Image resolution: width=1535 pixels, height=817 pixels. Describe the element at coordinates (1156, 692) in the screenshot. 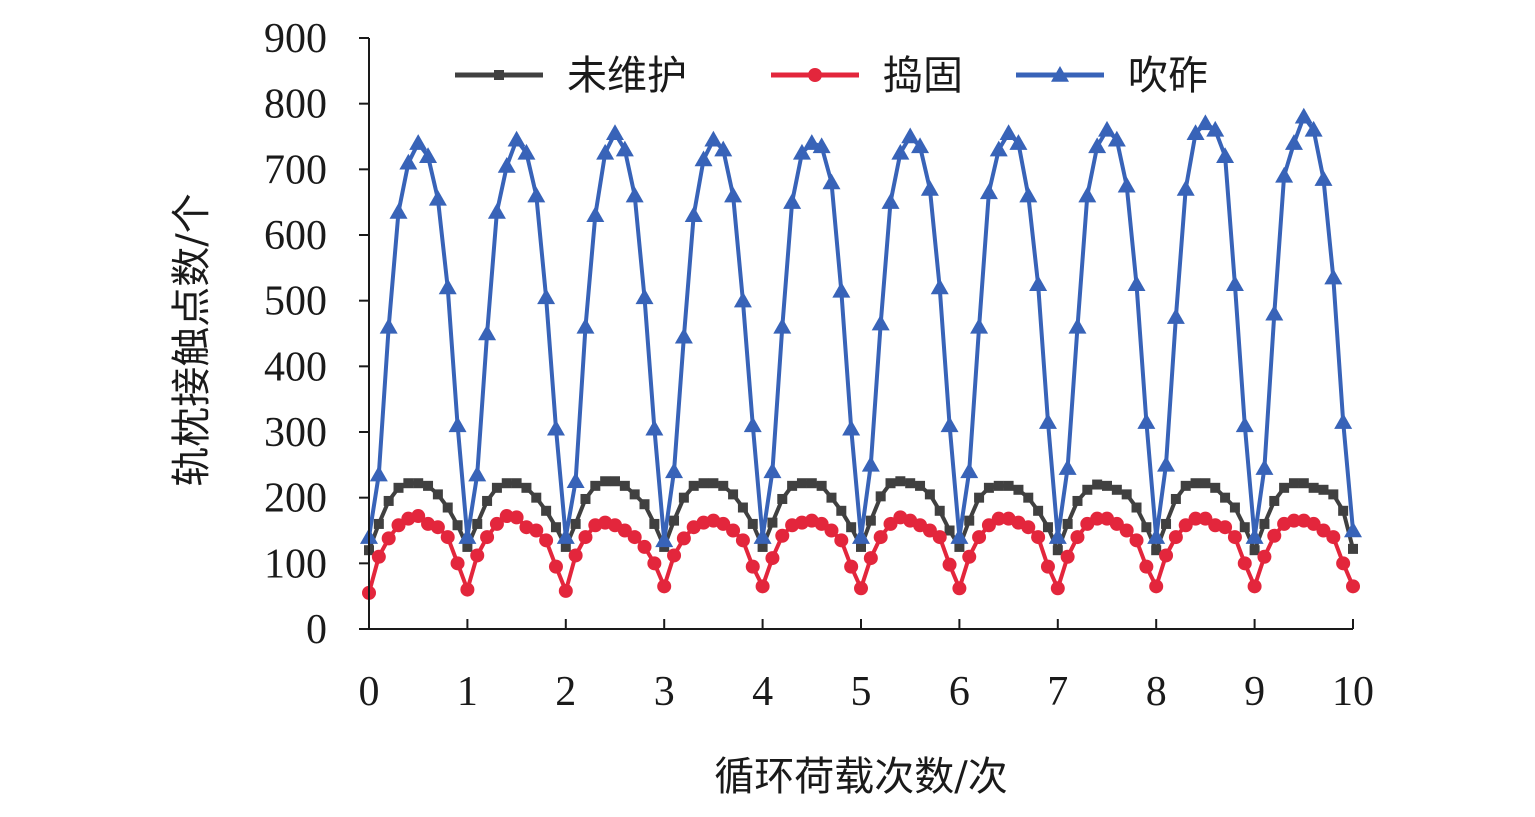

I see `x-tick-label: 8` at that location.